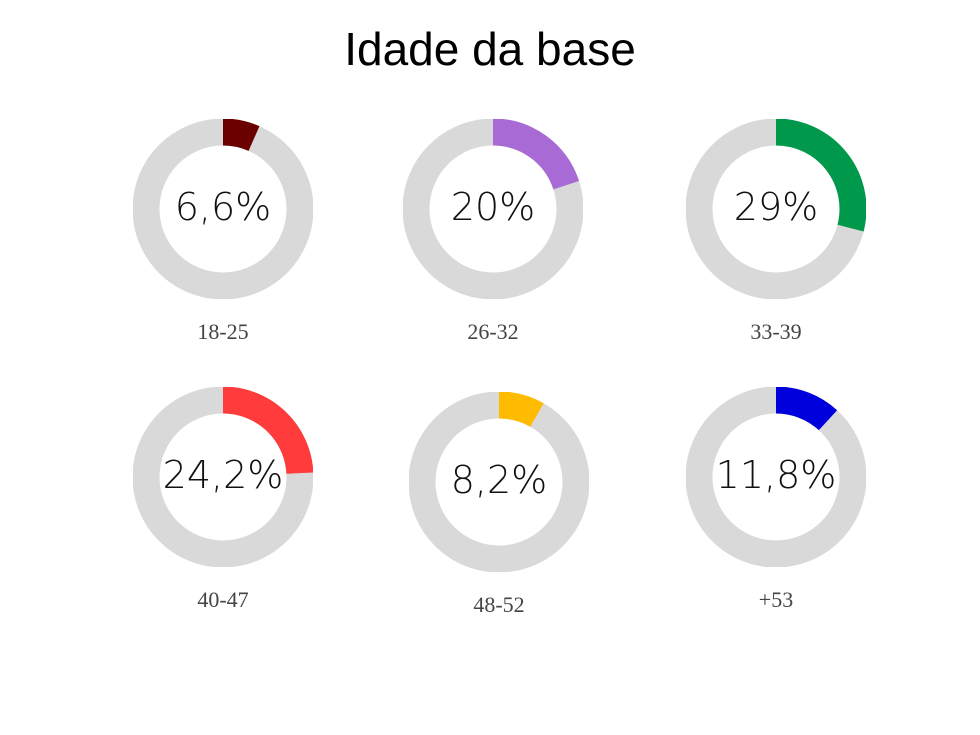  Describe the element at coordinates (223, 599) in the screenshot. I see `category-label: 40-47` at that location.